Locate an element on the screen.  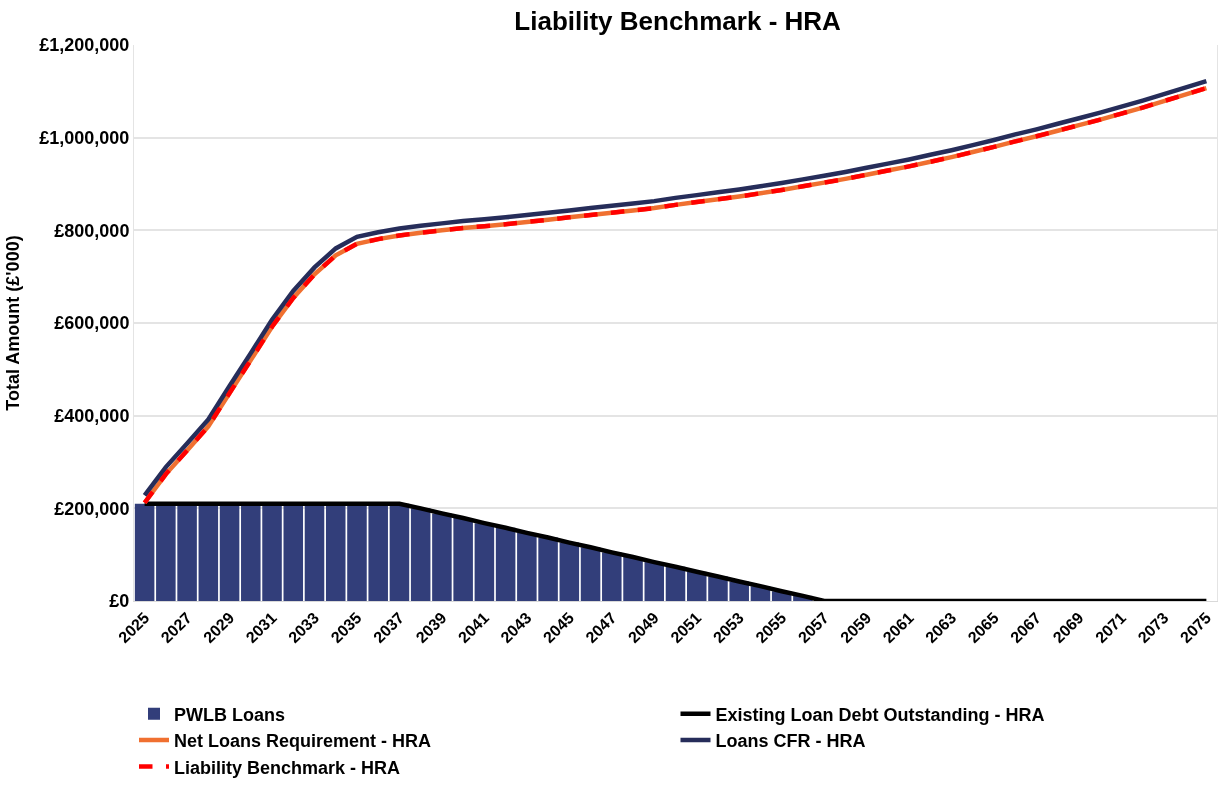
y-axis-title: Total Amount (£'000) is located at coordinates (12, 323).